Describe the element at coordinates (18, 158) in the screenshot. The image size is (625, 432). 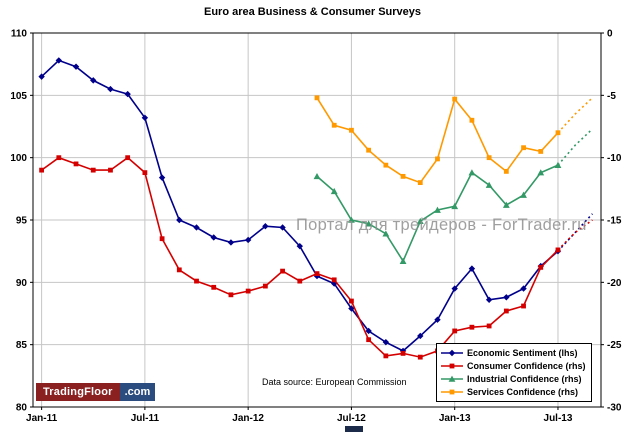
I see `left-axis-tick: 100` at that location.